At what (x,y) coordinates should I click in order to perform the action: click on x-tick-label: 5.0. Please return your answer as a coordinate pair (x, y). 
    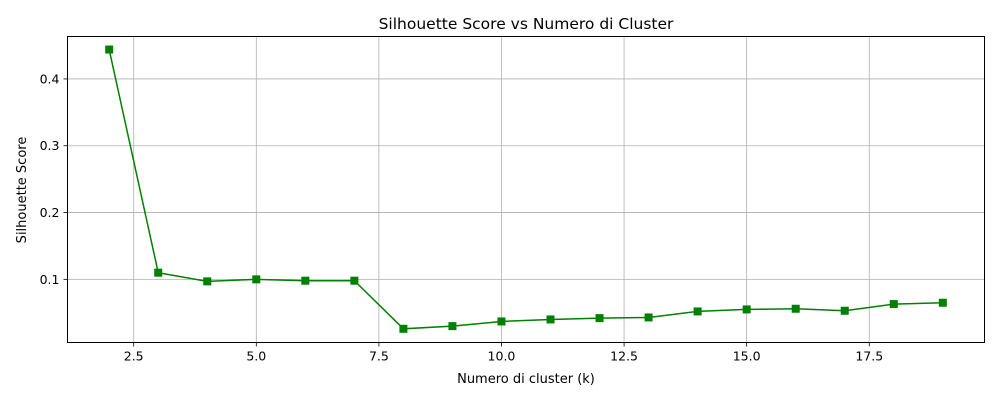
    Looking at the image, I should click on (256, 356).